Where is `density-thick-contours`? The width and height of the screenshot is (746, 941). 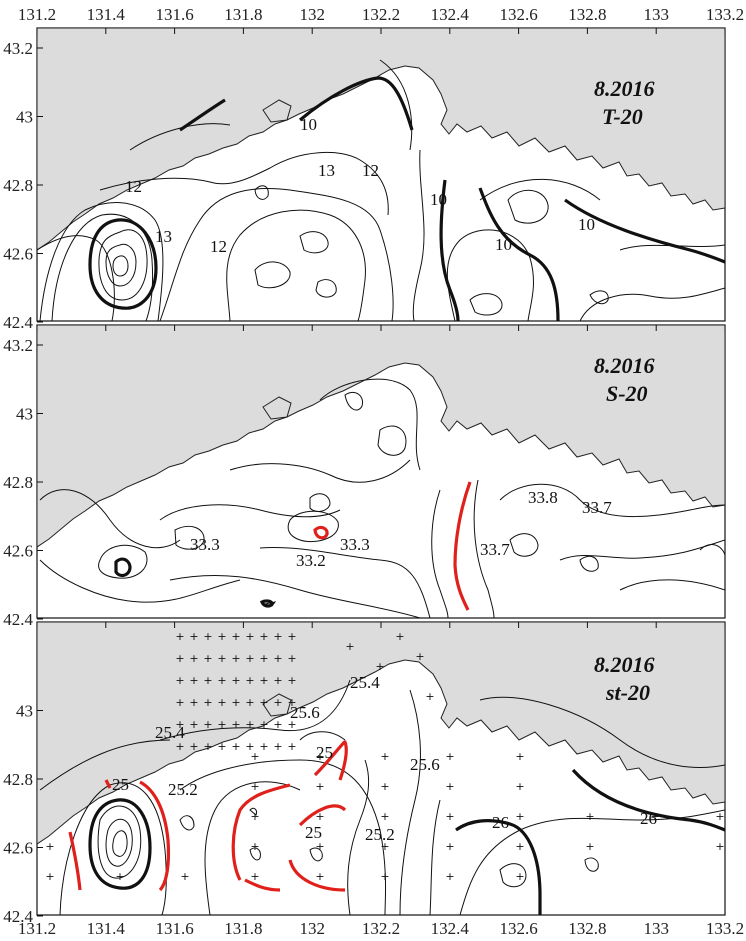
density-thick-contours is located at coordinates (406, 841).